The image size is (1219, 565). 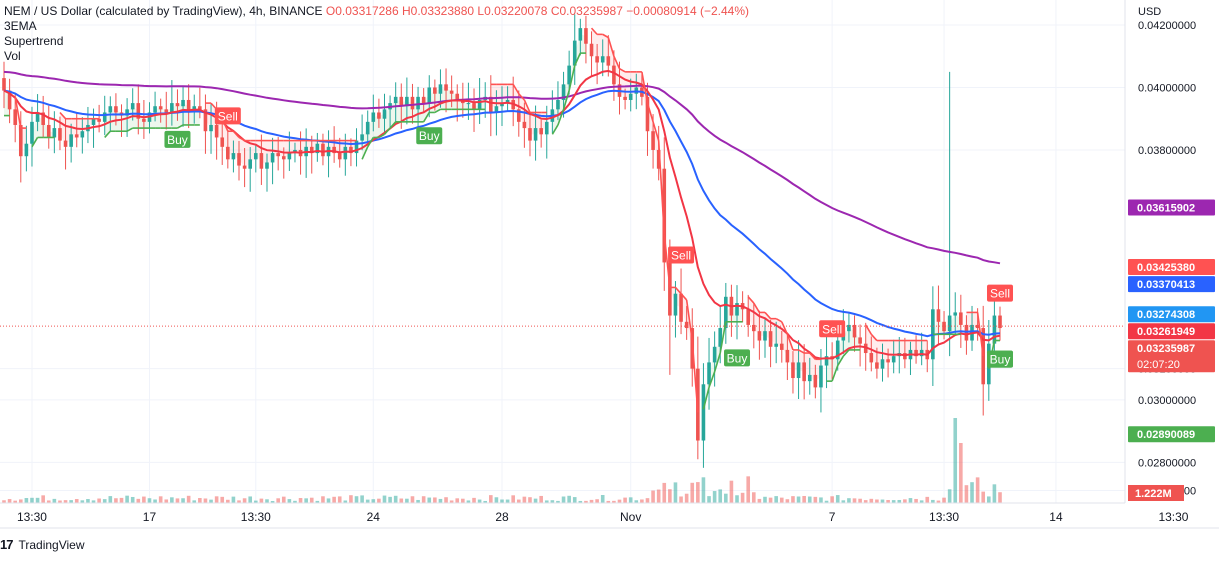 What do you see at coordinates (1158, 365) in the screenshot?
I see `countdown-text: 02:07:20` at bounding box center [1158, 365].